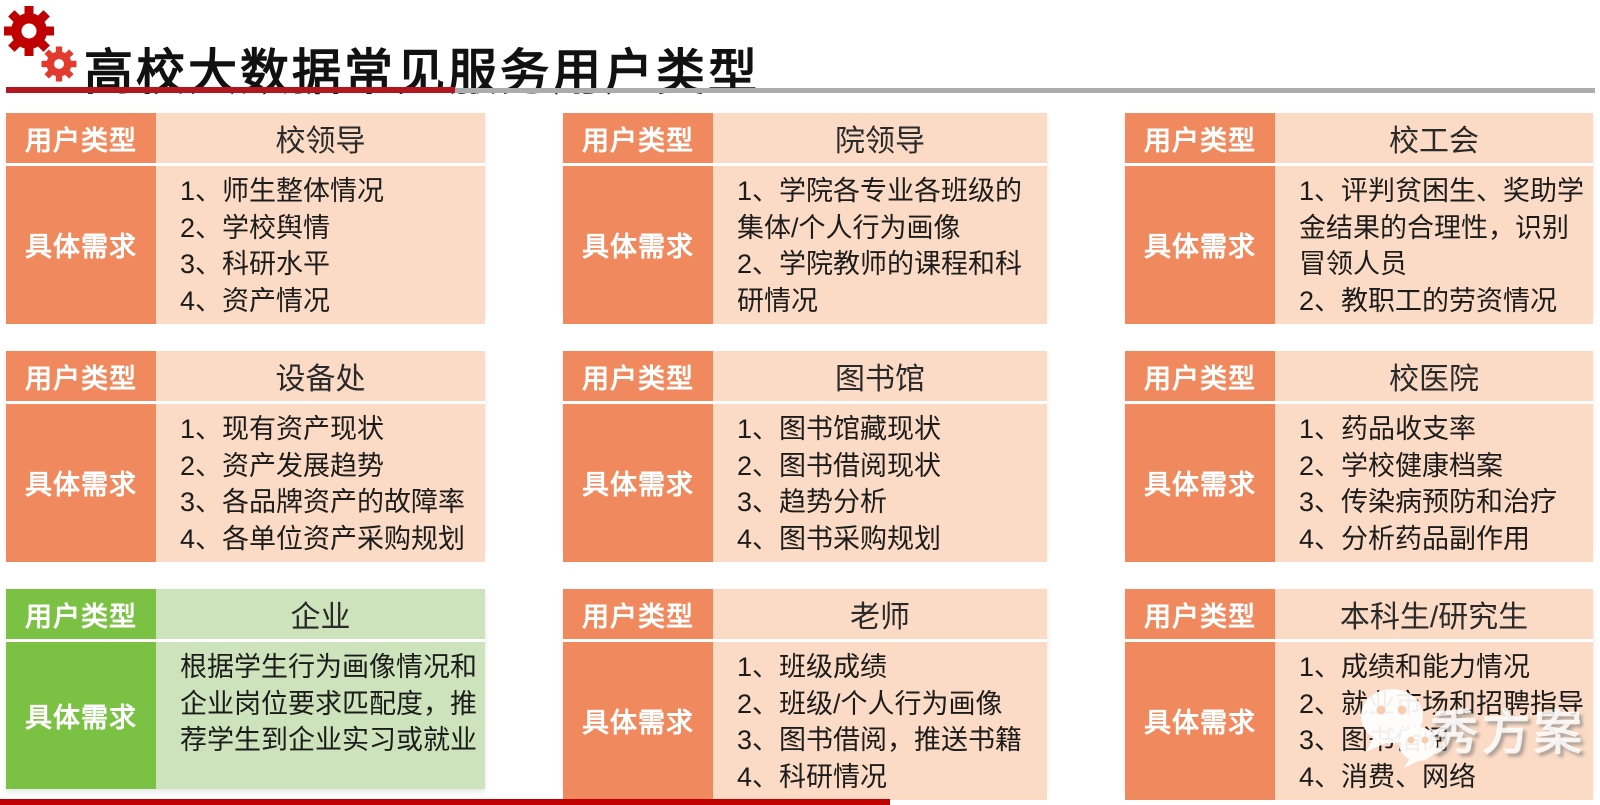  What do you see at coordinates (880, 138) in the screenshot?
I see `card-user-type: 院领导` at bounding box center [880, 138].